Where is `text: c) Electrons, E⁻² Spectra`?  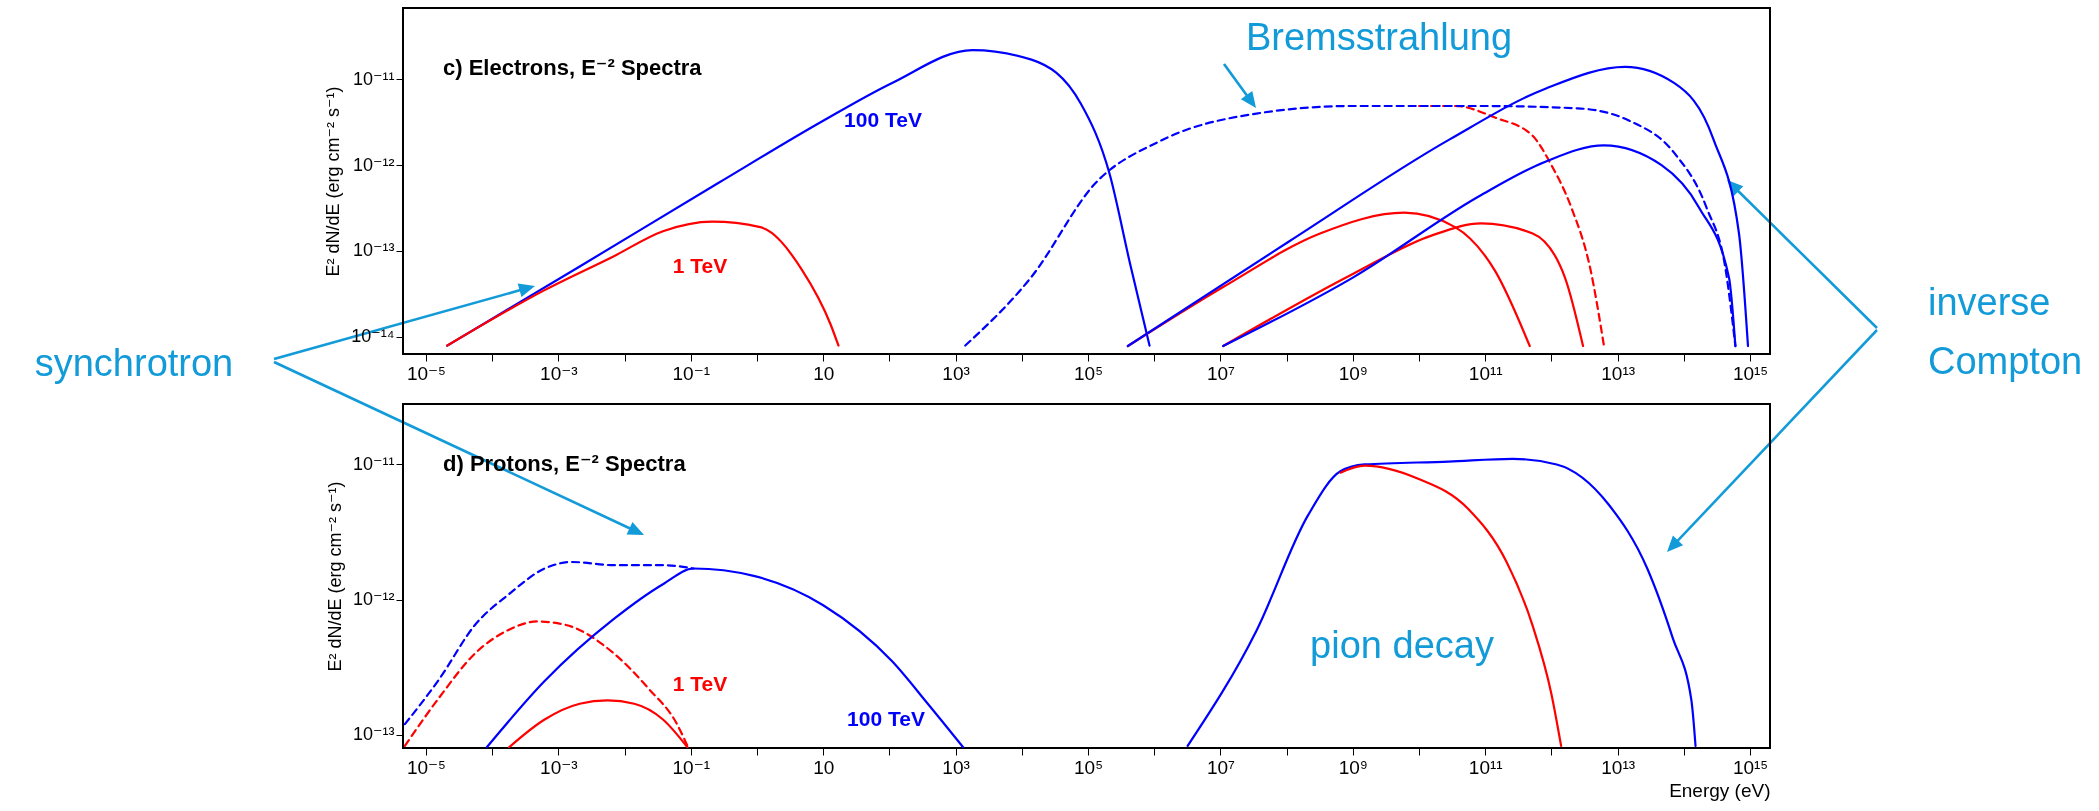 text: c) Electrons, E⁻² Spectra is located at coordinates (573, 67).